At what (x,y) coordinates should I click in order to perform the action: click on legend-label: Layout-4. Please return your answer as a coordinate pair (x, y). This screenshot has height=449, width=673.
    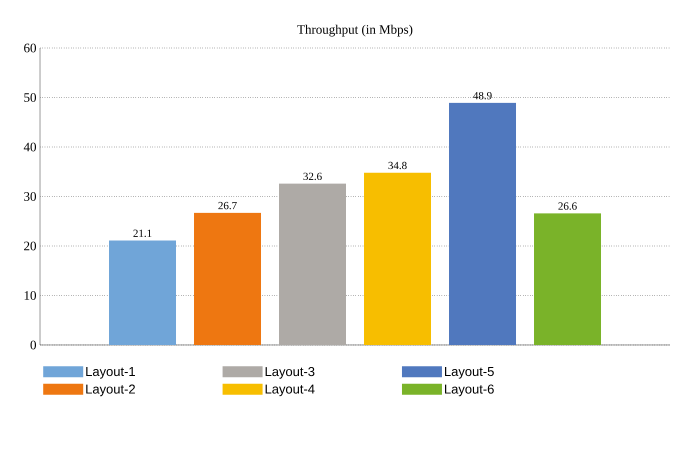
    Looking at the image, I should click on (290, 390).